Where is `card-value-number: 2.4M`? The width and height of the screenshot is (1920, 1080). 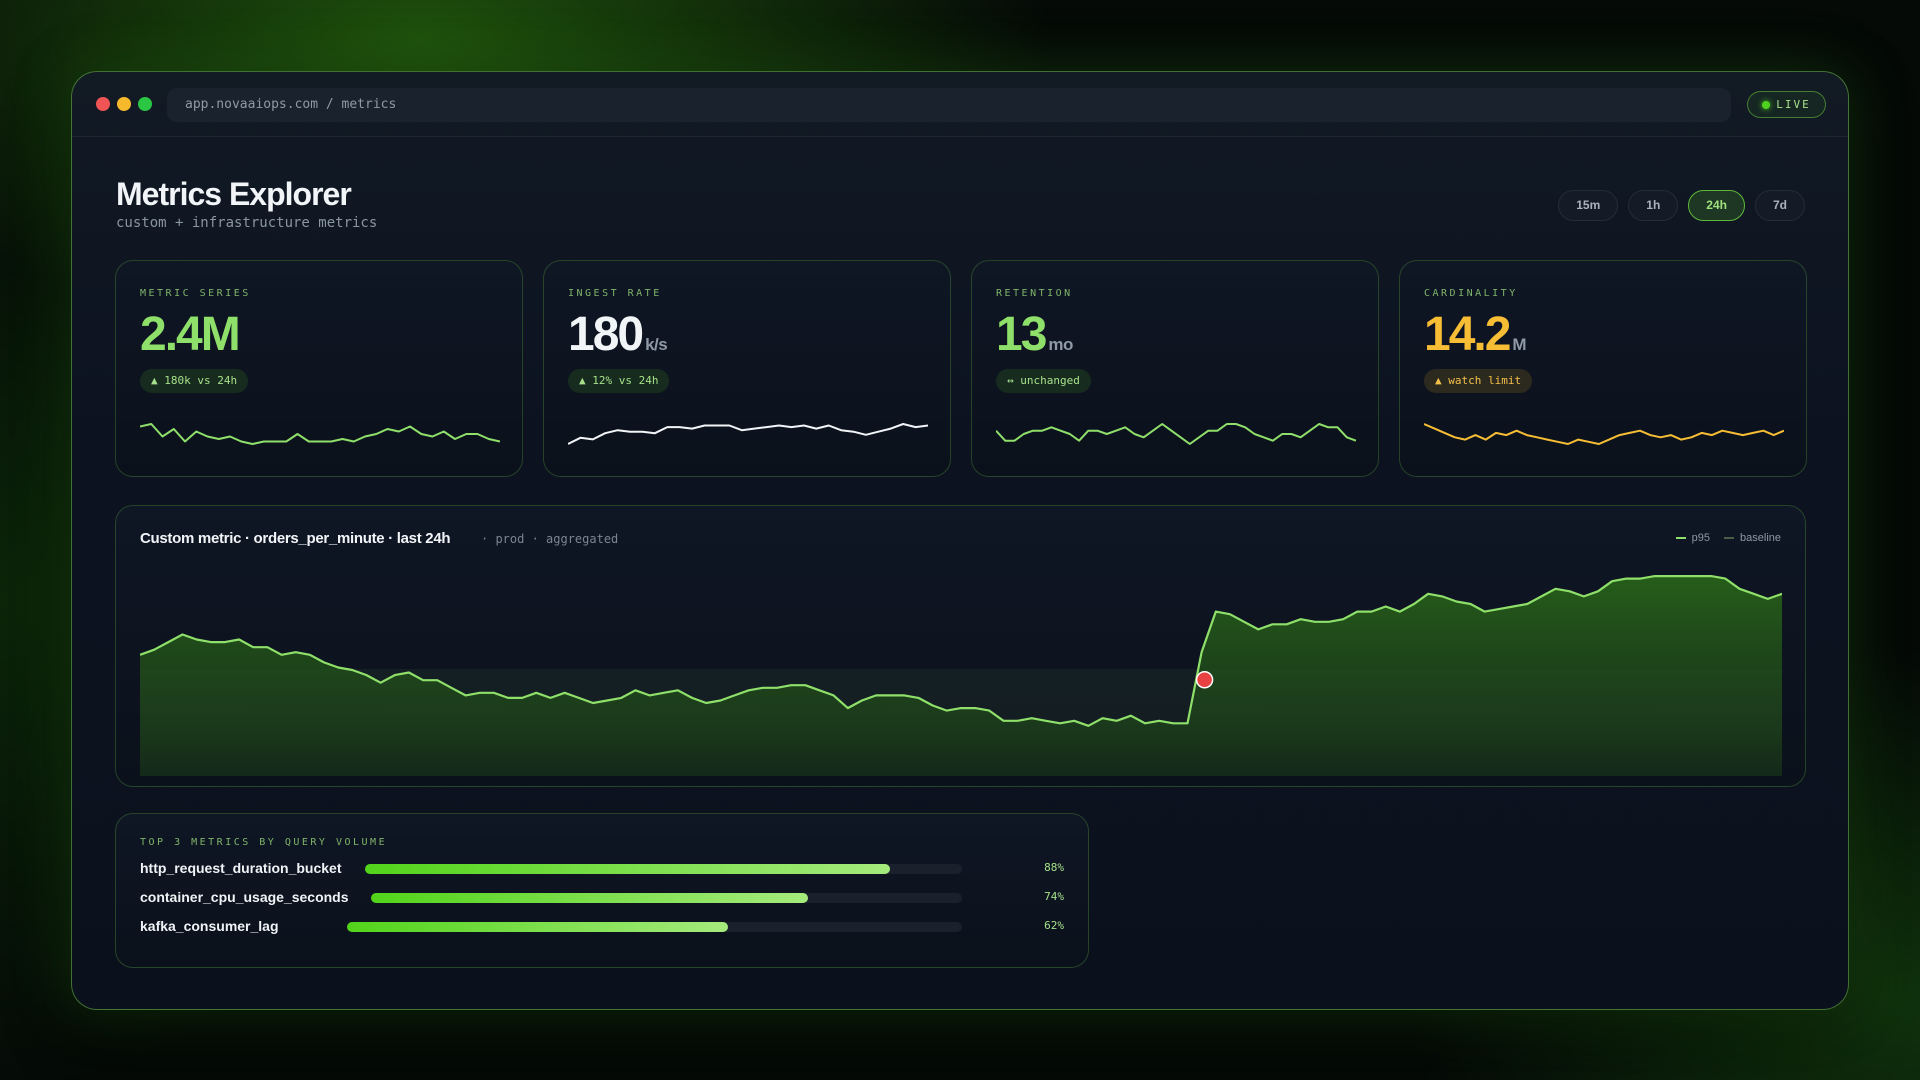
card-value-number: 2.4M is located at coordinates (190, 334).